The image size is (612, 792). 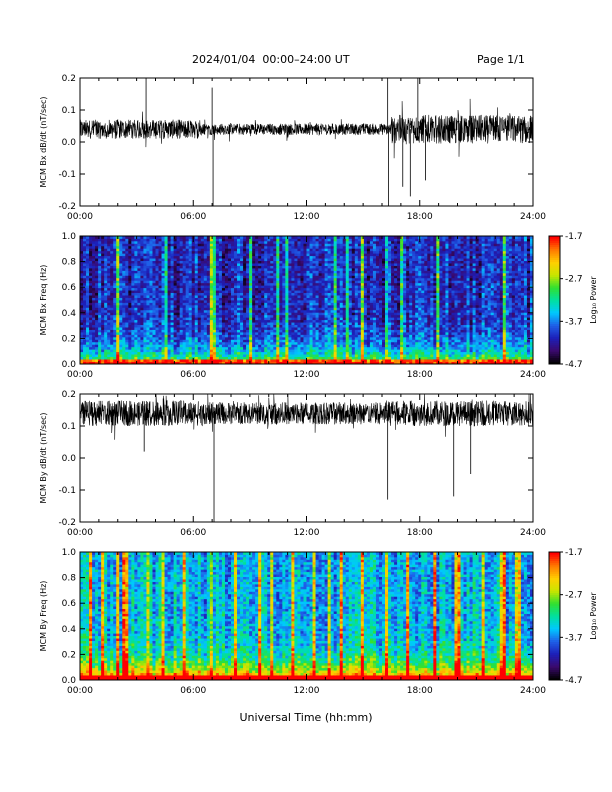 What do you see at coordinates (43, 141) in the screenshot?
I see `y-axis-label: MCM Bx dB/dt (nT/sec)` at bounding box center [43, 141].